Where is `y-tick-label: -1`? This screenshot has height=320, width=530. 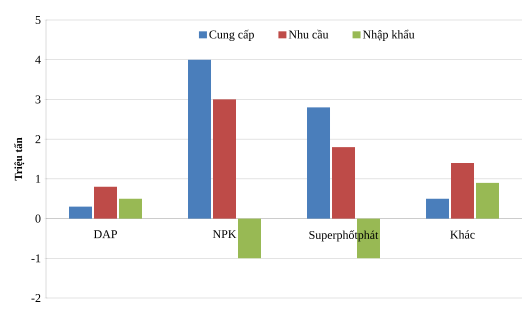 y-tick-label: -1 is located at coordinates (35, 258).